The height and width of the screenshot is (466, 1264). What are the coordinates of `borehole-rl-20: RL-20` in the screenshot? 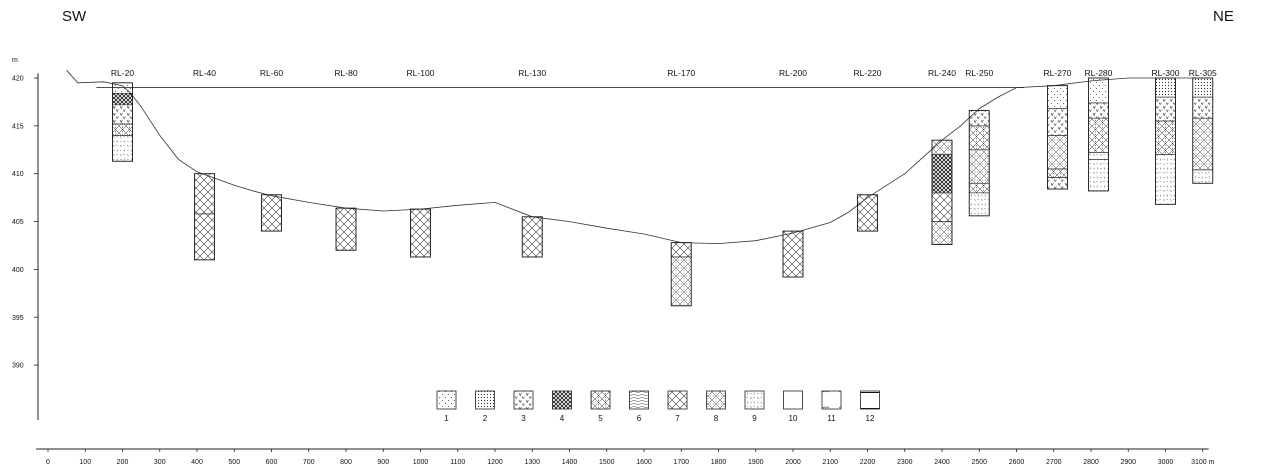 It's located at (122, 115).